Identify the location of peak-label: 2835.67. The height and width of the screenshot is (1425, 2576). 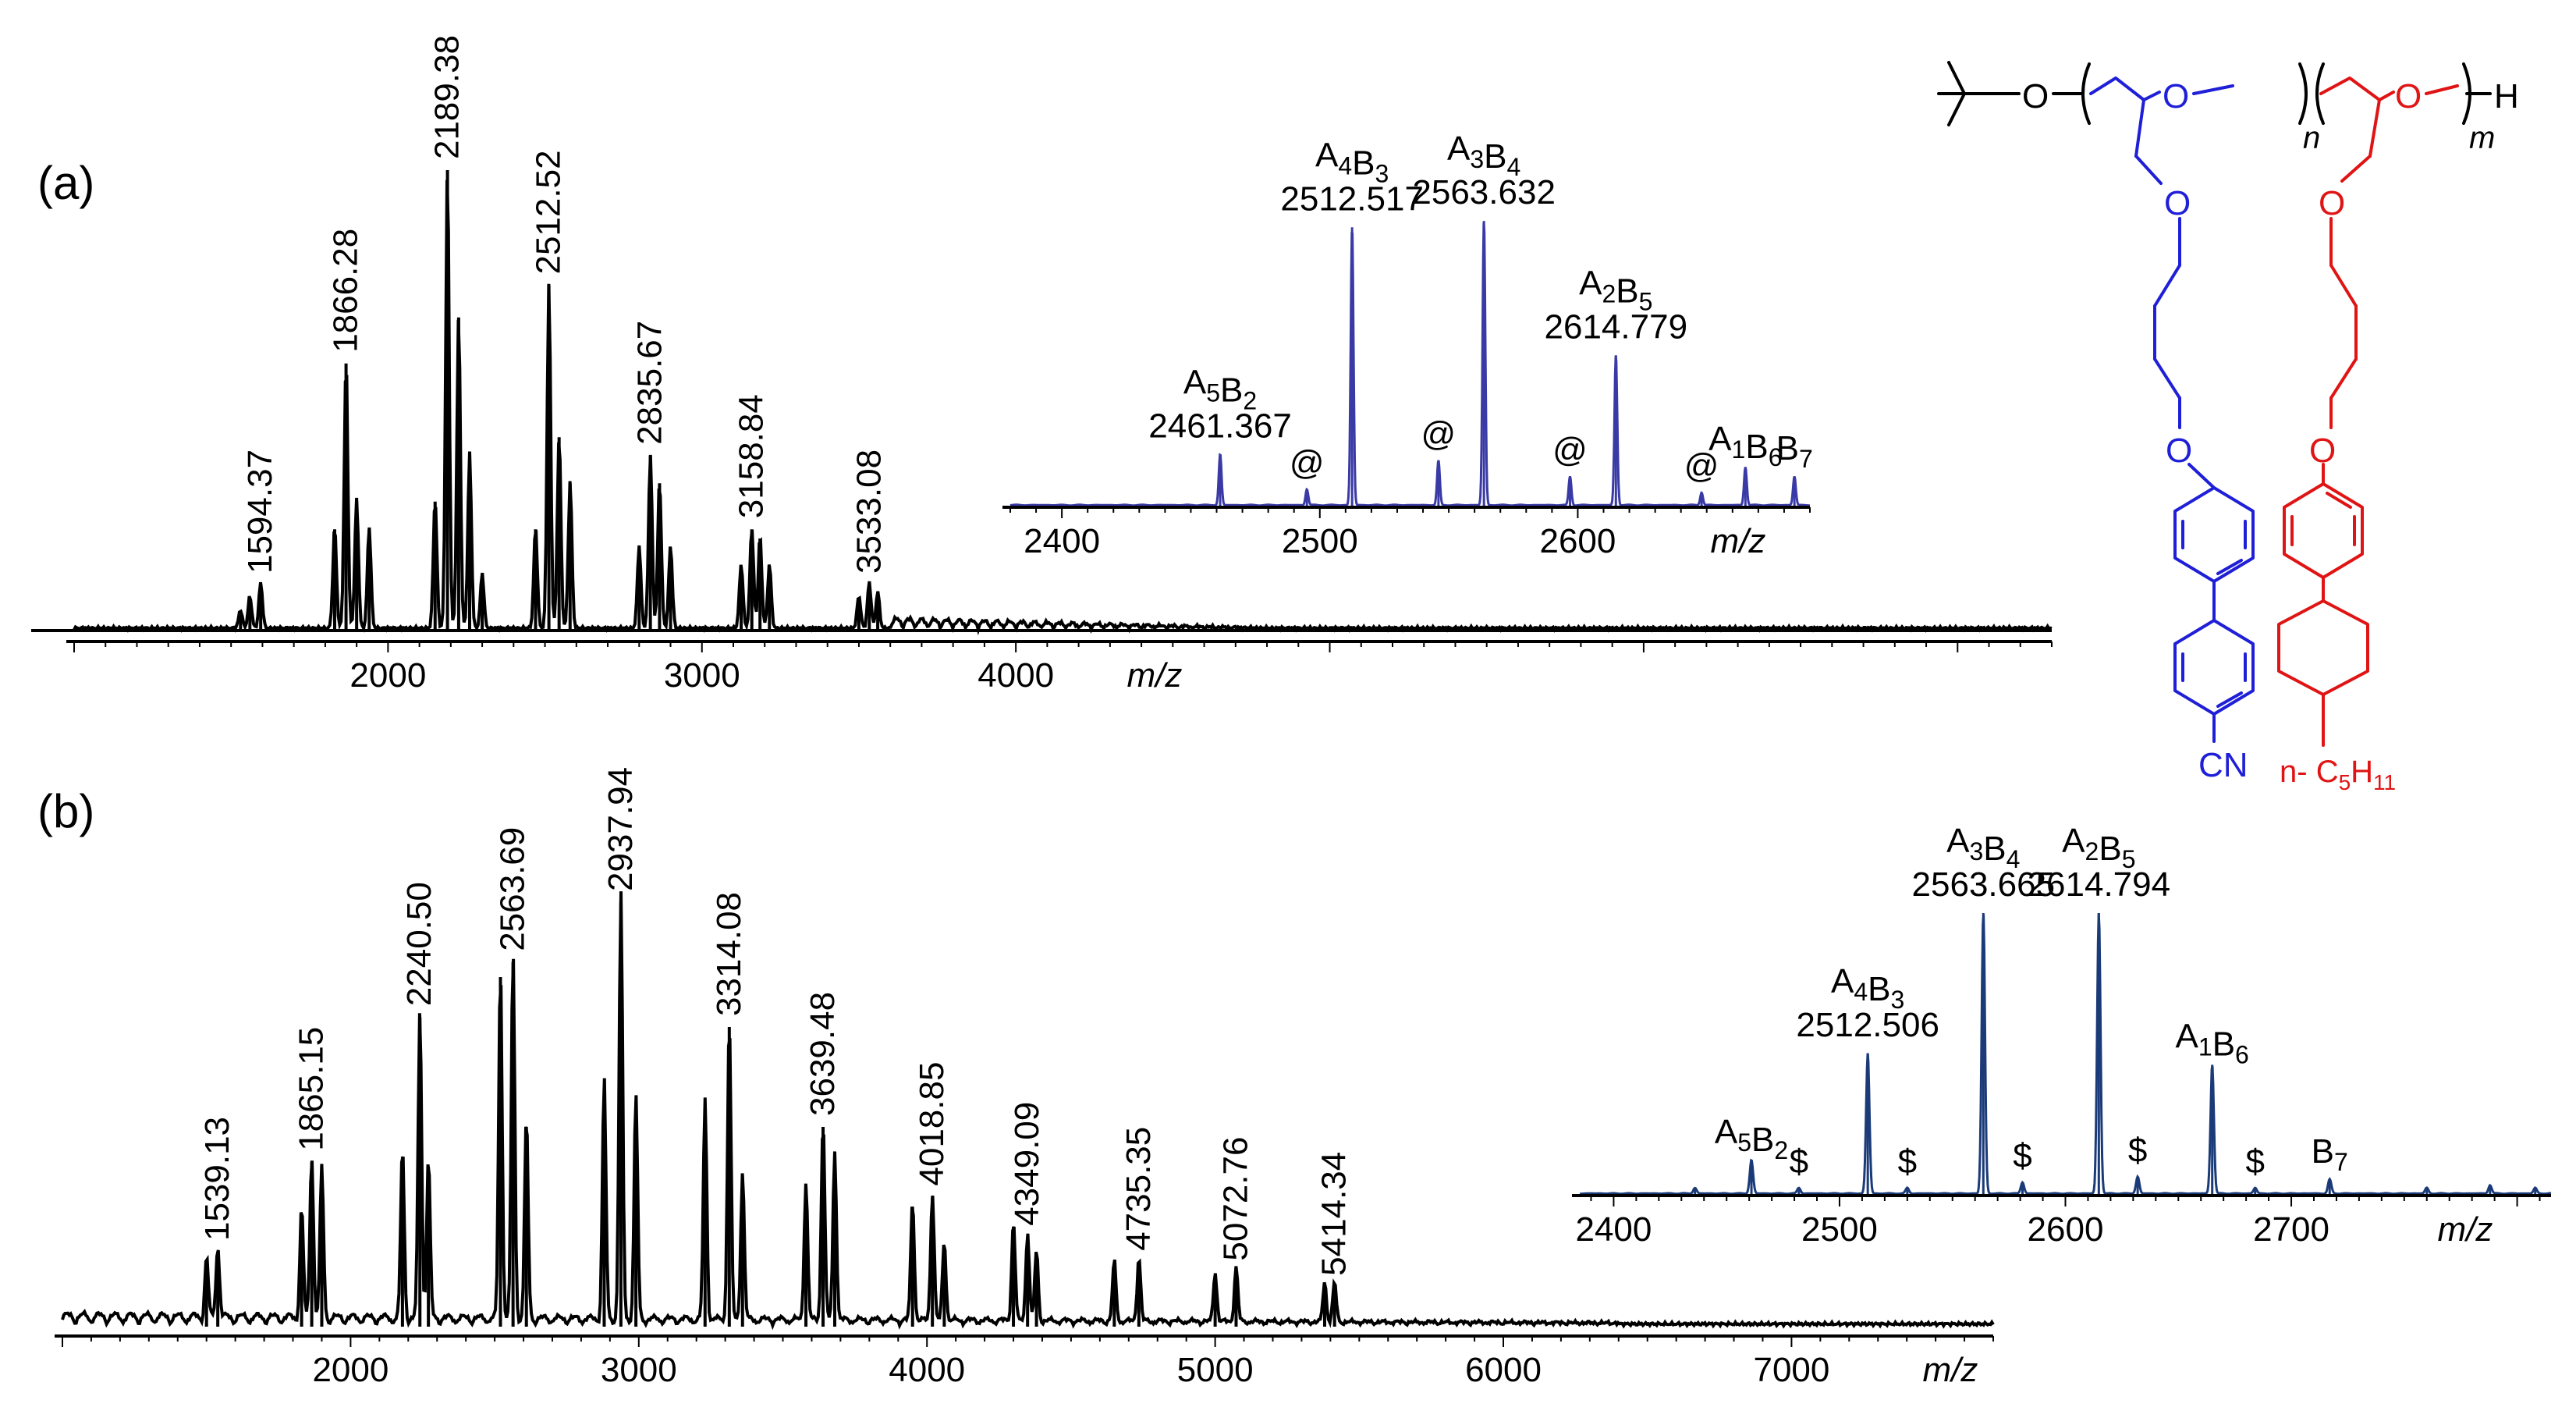
(650, 383).